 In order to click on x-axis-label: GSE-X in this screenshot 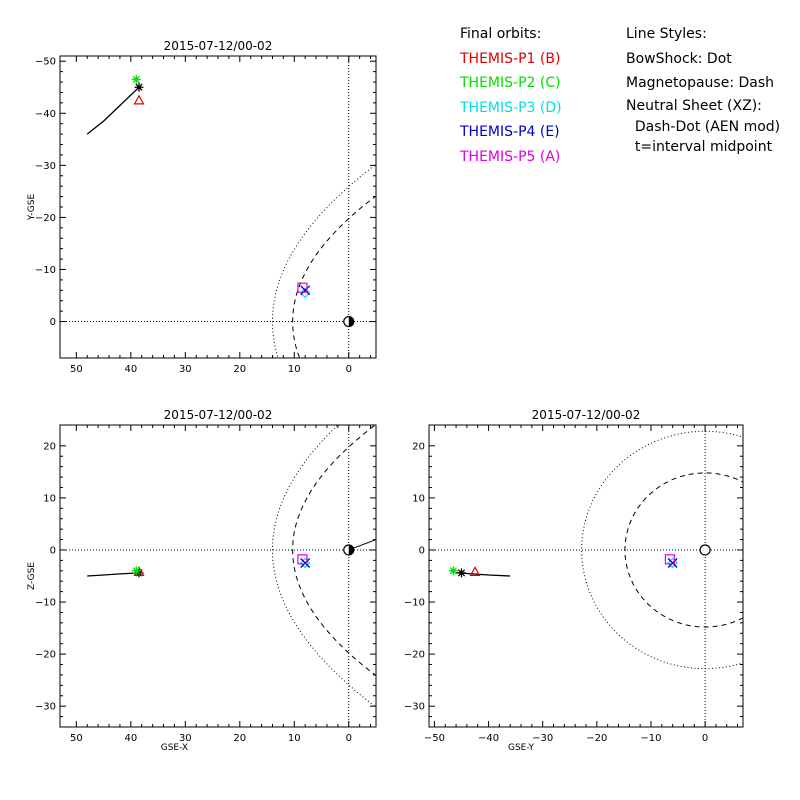, I will do `click(174, 748)`.